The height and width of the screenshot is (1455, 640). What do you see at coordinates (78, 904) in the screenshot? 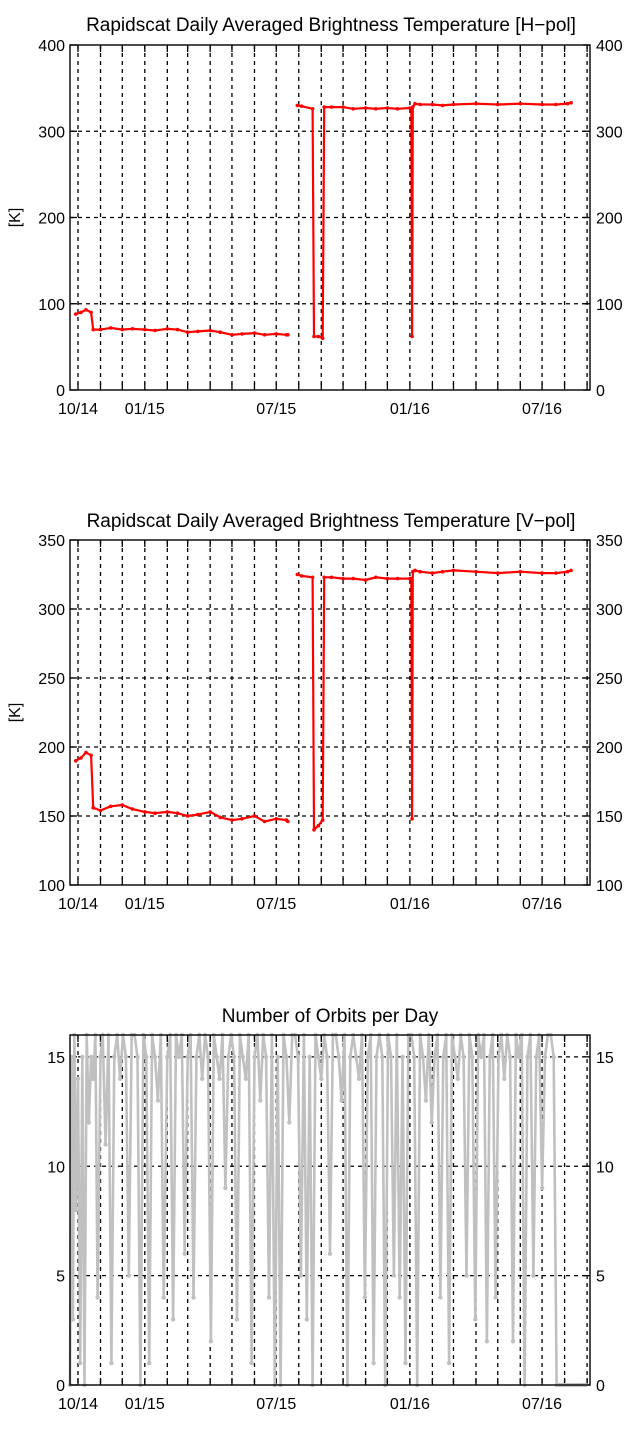
I see `x-tick-label: 10/14` at bounding box center [78, 904].